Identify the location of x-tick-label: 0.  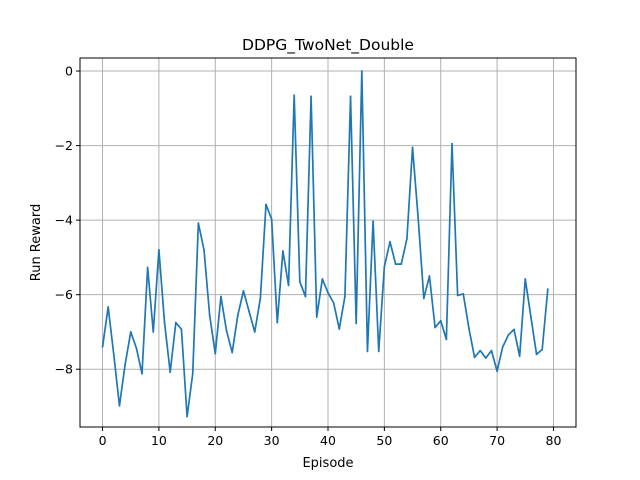
(103, 440).